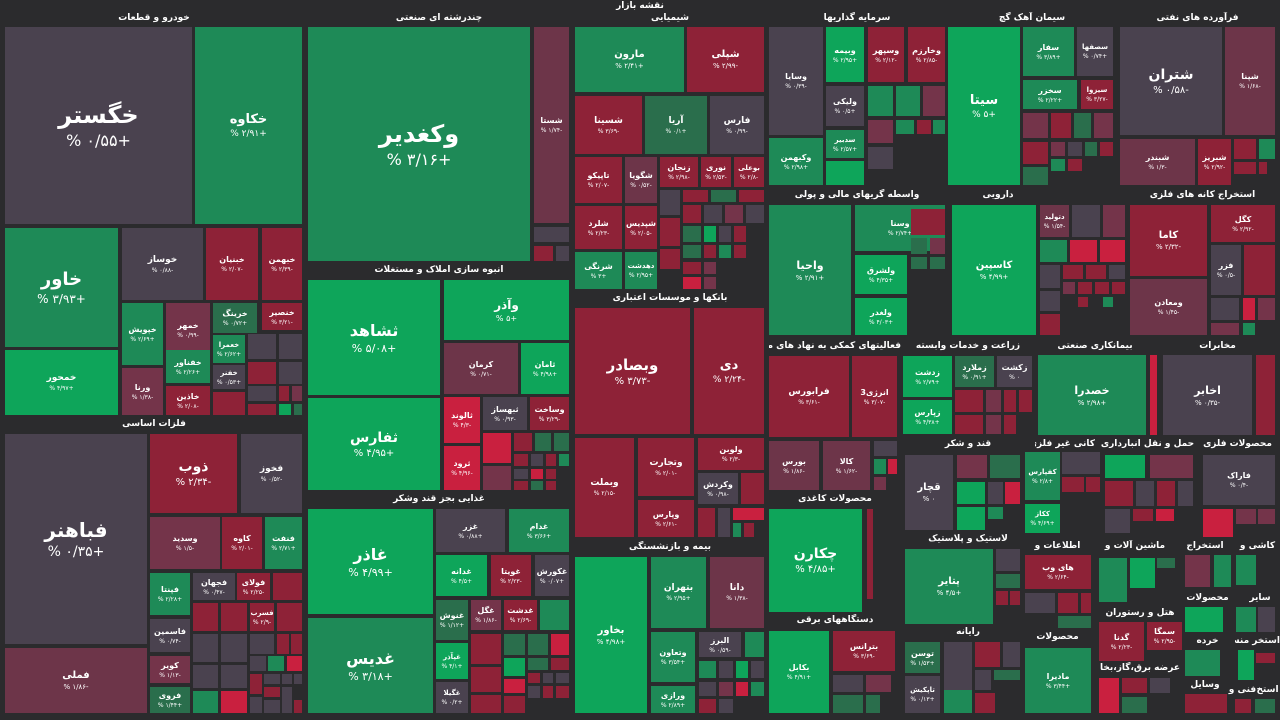  I want to click on stock-tile: سدبیر +۲/۵۷ %, so click(845, 144).